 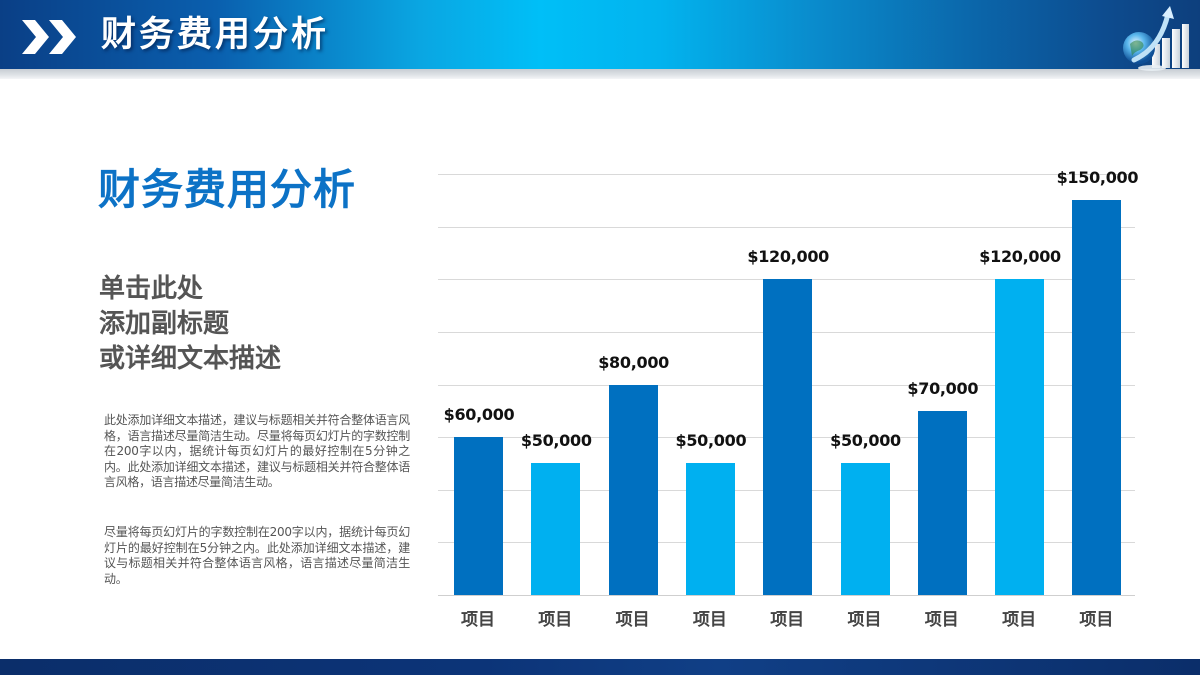 What do you see at coordinates (1097, 178) in the screenshot?
I see `bar-value-label: $150,000` at bounding box center [1097, 178].